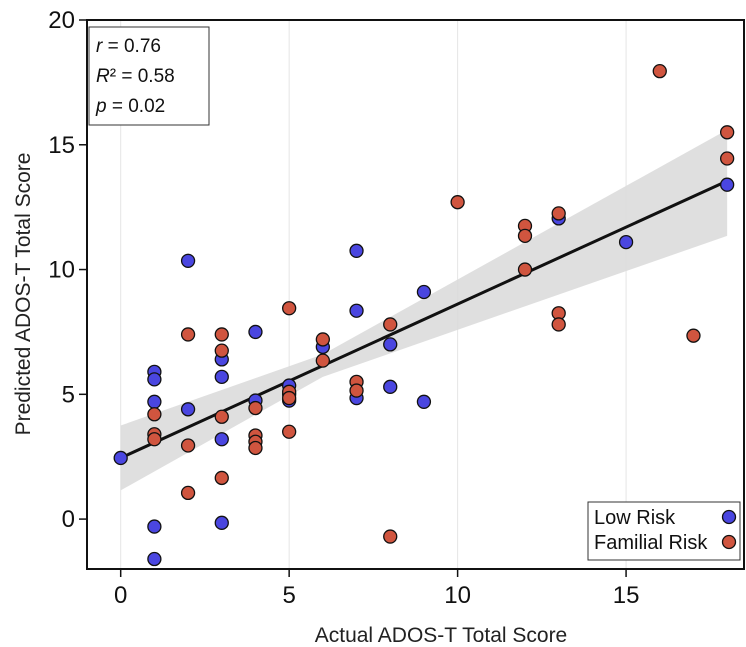 This screenshot has width=746, height=647. I want to click on stats-box: r = 0.76 R² = 0.58 p = 0.02, so click(149, 76).